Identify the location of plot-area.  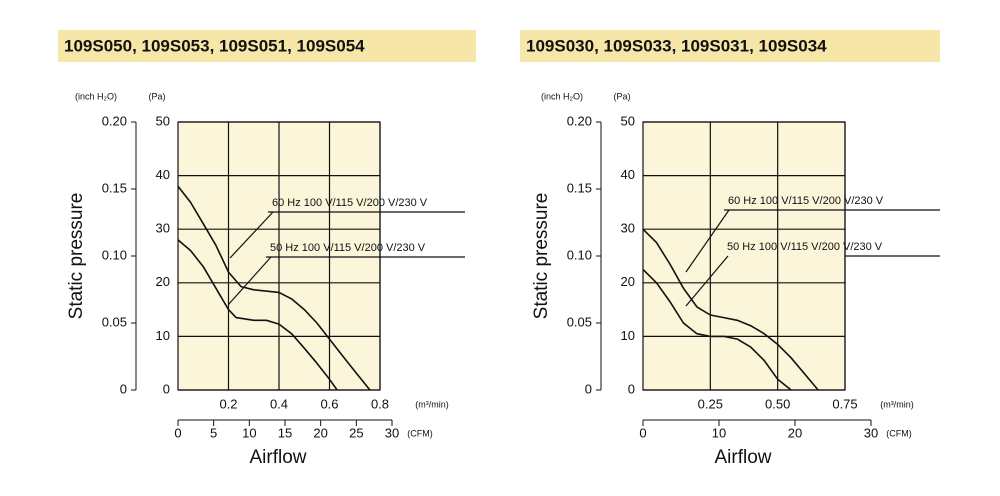
(744, 256).